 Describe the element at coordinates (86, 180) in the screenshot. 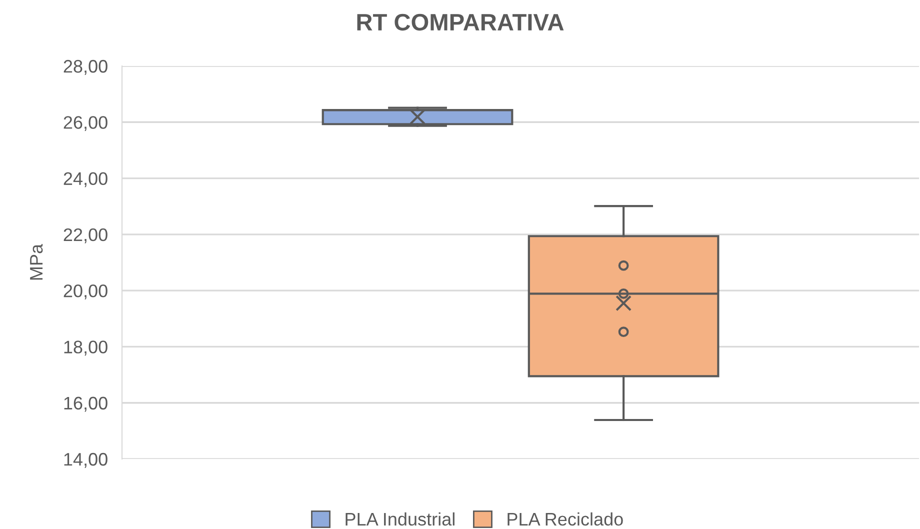

I see `y-tick-label: 24,00` at that location.